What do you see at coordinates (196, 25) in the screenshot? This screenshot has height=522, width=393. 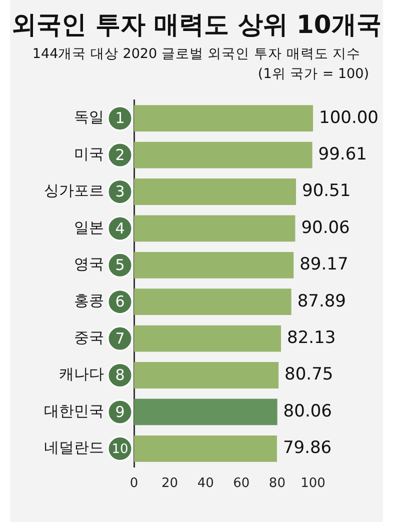 I see `chart-title: 외국인 투자 매력도 상위 10개국` at bounding box center [196, 25].